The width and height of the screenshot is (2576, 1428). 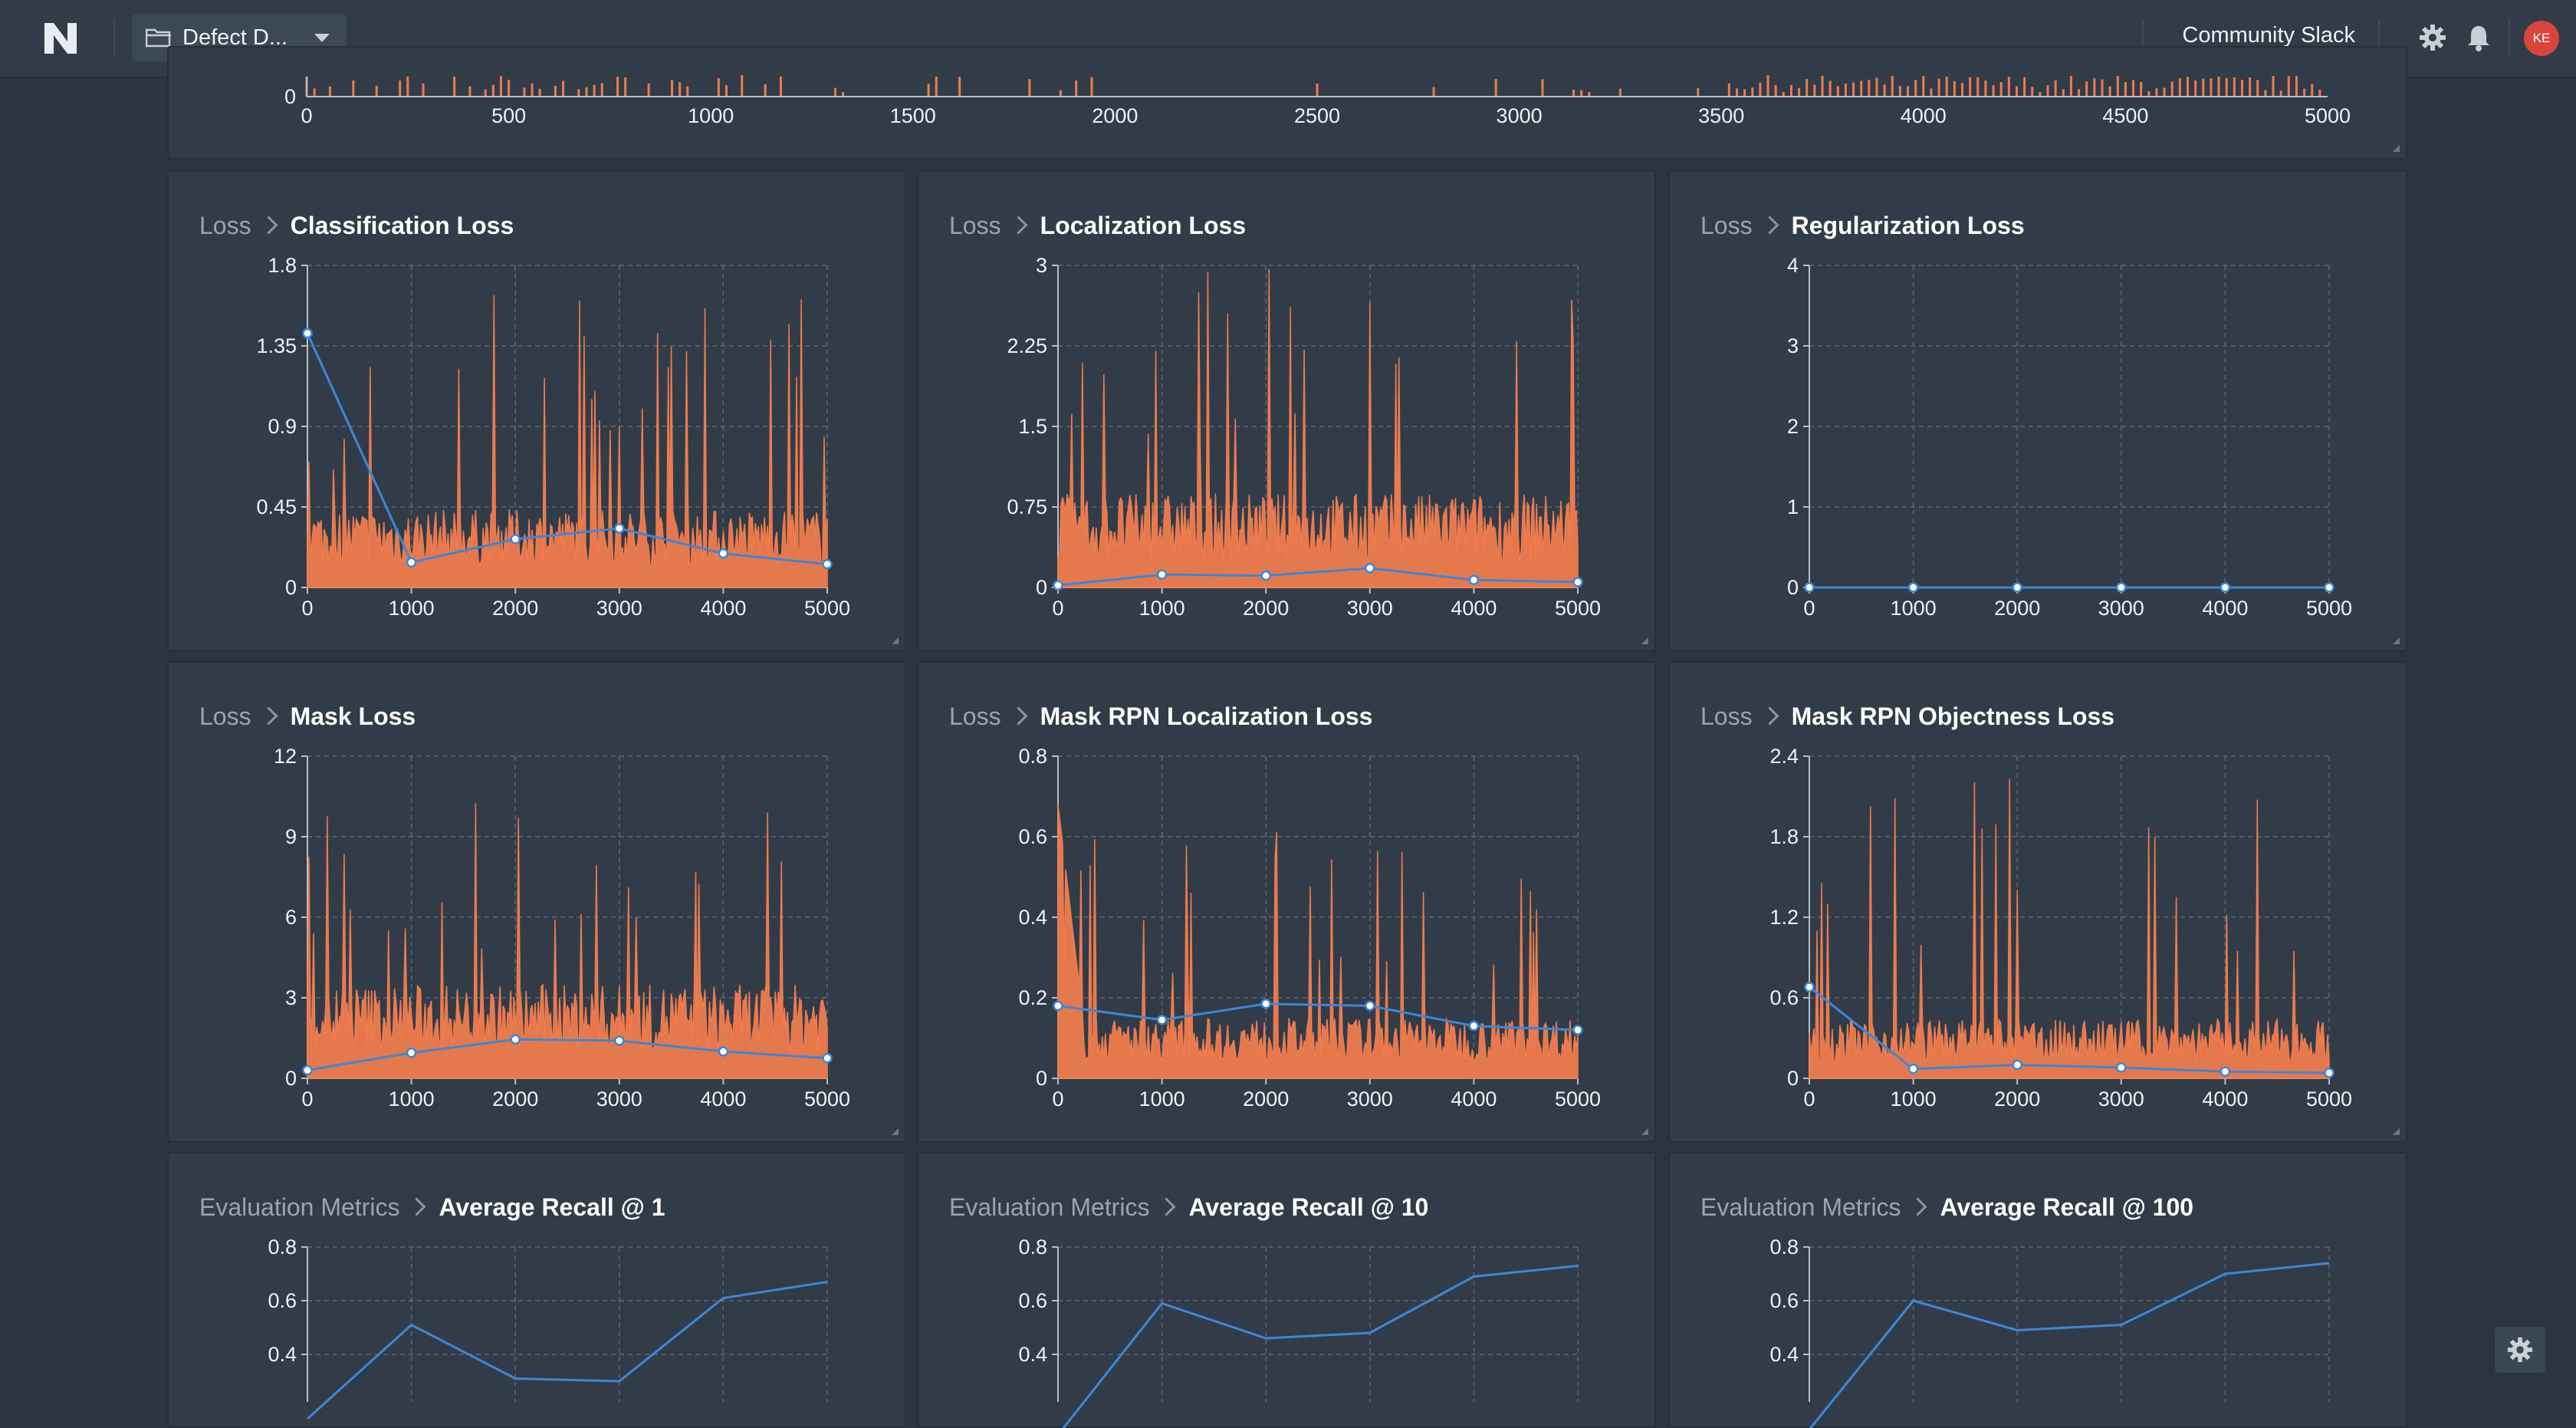 I want to click on x-tick-label: 3500, so click(x=1721, y=115).